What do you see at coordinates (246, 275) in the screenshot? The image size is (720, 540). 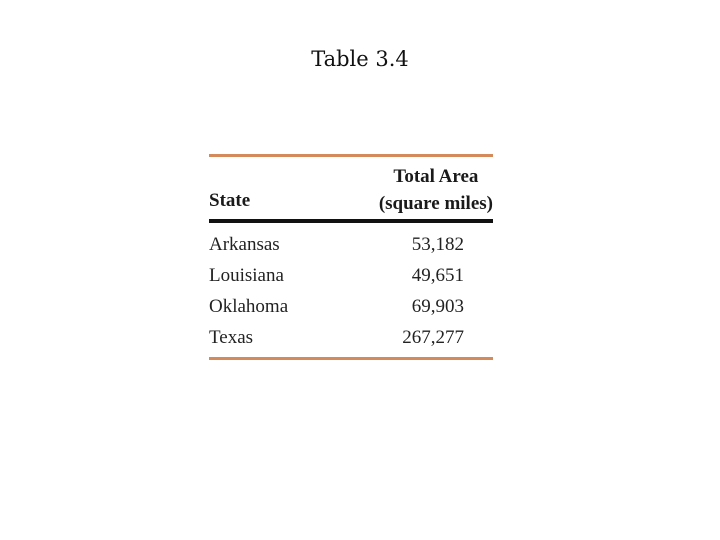 I see `cell-state: Louisiana` at bounding box center [246, 275].